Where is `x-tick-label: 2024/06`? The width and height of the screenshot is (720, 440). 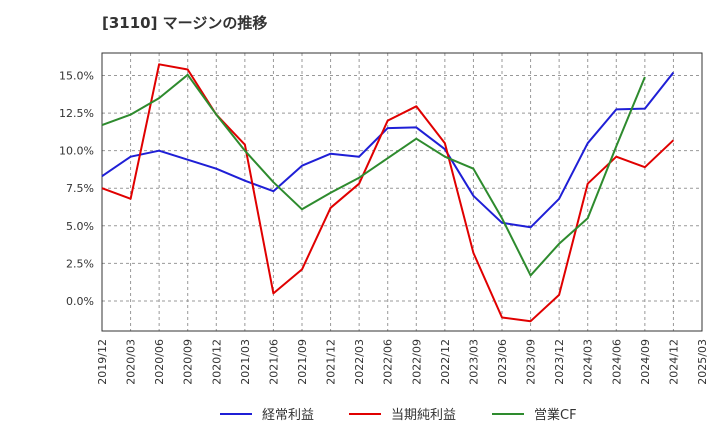 x-tick-label: 2024/06 is located at coordinates (616, 362).